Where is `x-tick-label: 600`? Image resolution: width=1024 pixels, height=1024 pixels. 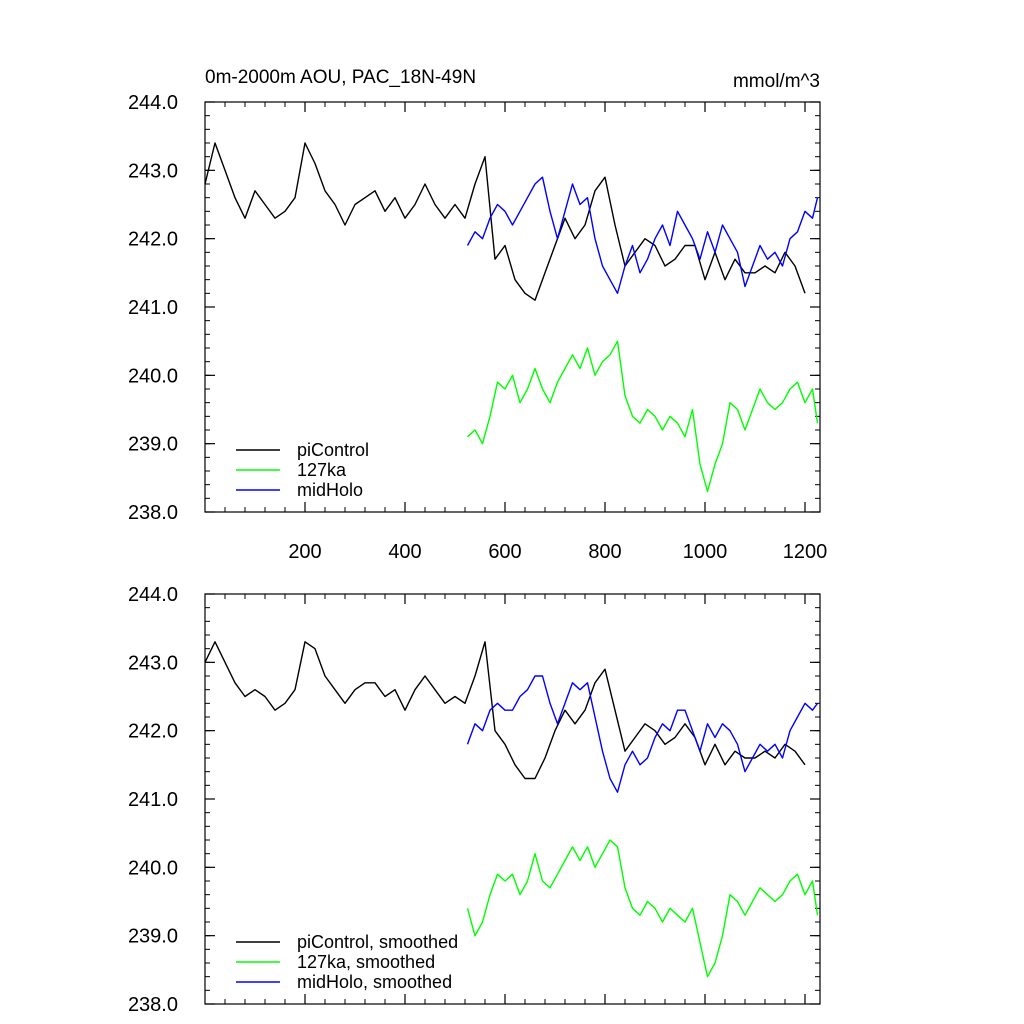 x-tick-label: 600 is located at coordinates (504, 552).